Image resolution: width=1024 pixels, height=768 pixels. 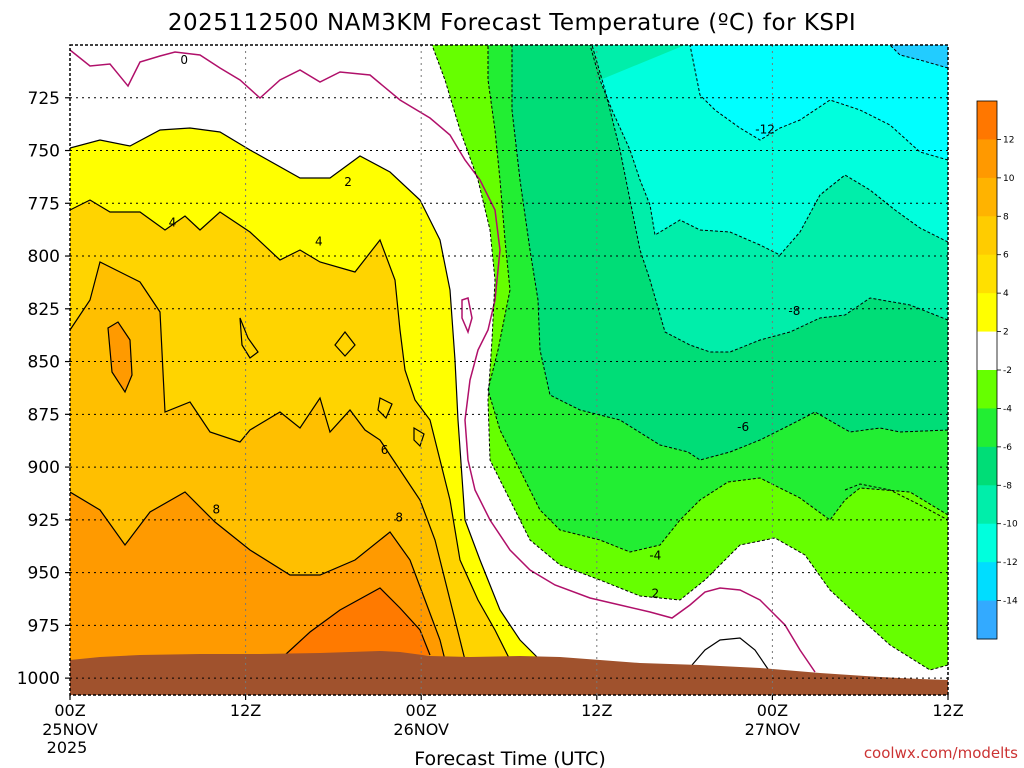 What do you see at coordinates (1007, 409) in the screenshot?
I see `colorbar-label: -4` at bounding box center [1007, 409].